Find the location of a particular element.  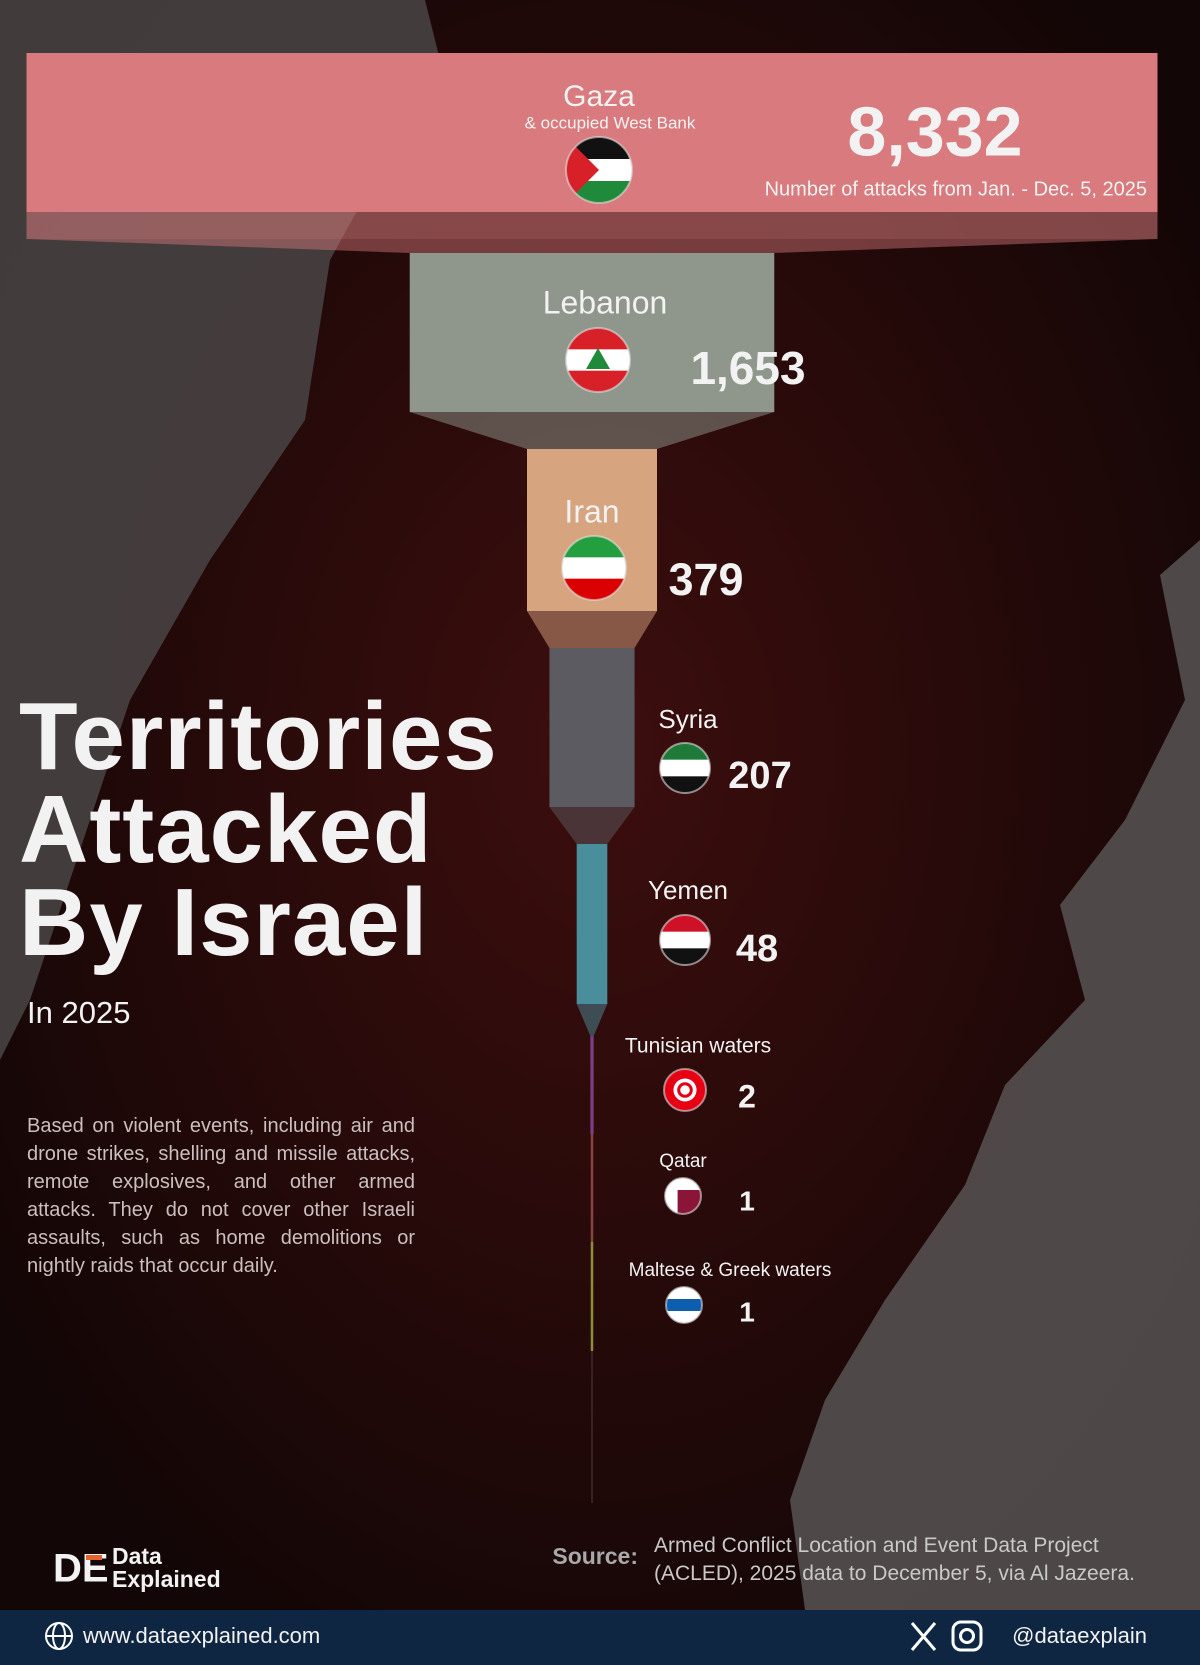

category-label: Tunisian waters is located at coordinates (698, 1046).